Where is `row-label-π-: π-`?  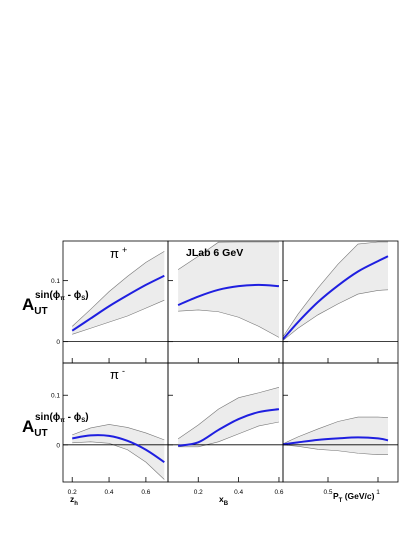
row-label-π-: π- is located at coordinates (117, 374).